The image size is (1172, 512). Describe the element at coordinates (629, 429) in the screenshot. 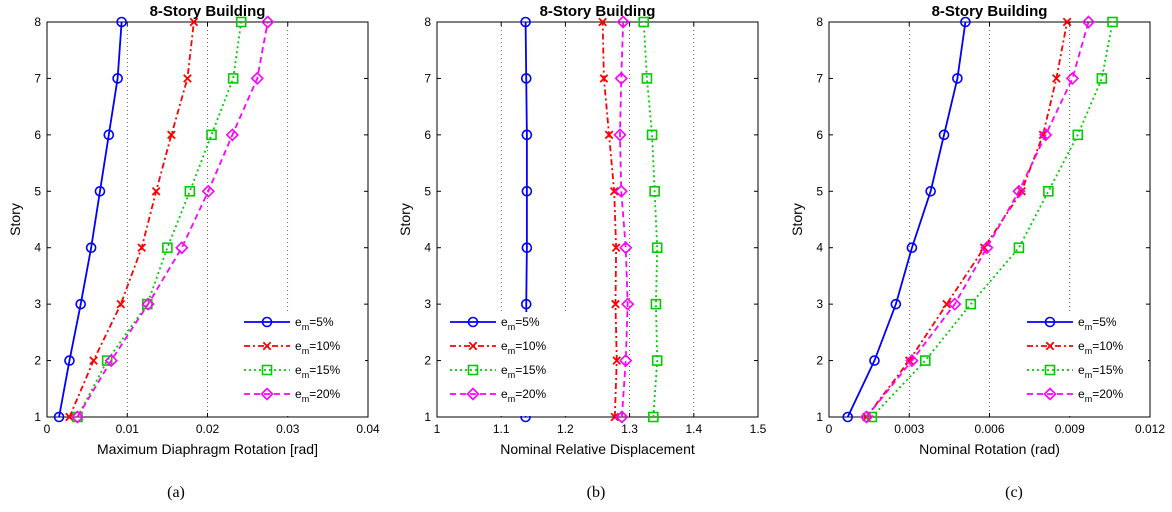

I see `x-tick-label: 1.3` at that location.